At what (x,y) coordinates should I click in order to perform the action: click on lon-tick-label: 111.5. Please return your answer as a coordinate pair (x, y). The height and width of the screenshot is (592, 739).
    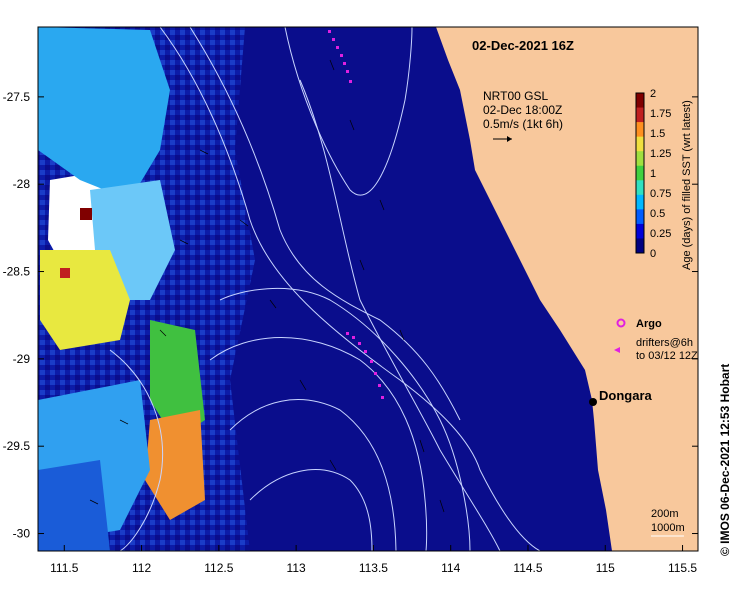
    Looking at the image, I should click on (64, 568).